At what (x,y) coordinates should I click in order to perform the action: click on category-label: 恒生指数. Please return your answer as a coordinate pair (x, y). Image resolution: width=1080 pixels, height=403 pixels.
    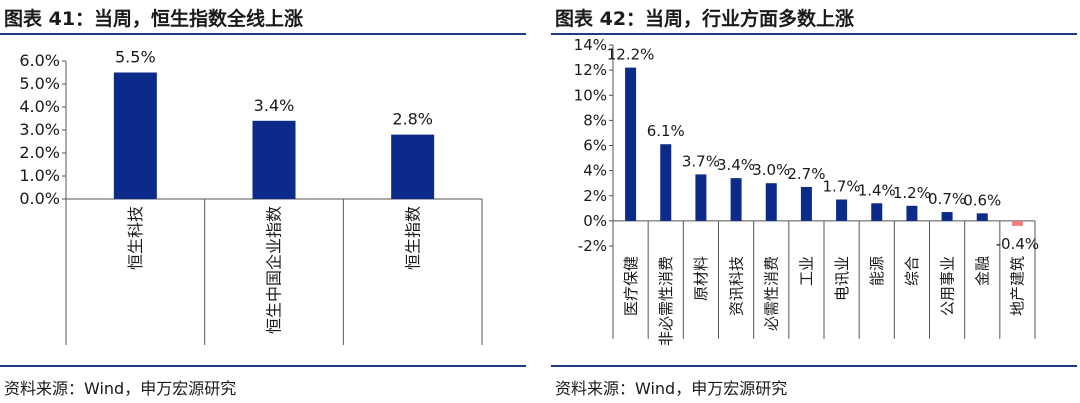
    Looking at the image, I should click on (412, 238).